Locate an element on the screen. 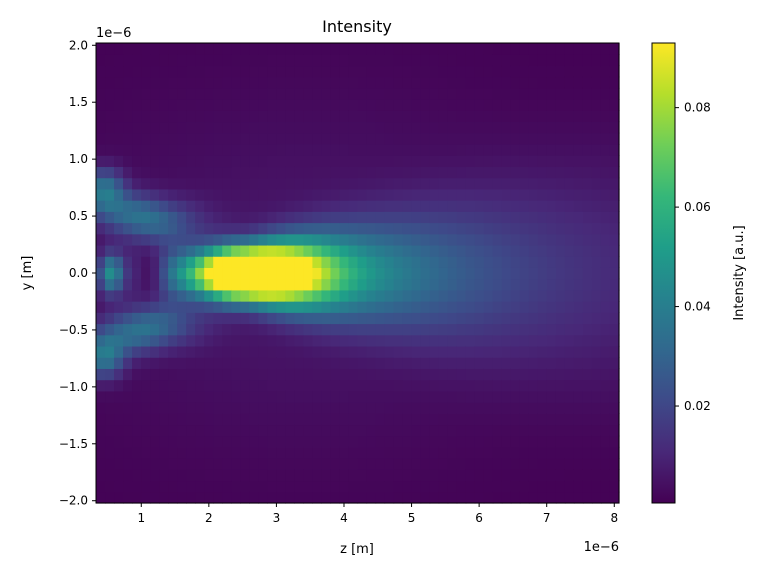  x-offset-label: 1e−6 is located at coordinates (601, 547).